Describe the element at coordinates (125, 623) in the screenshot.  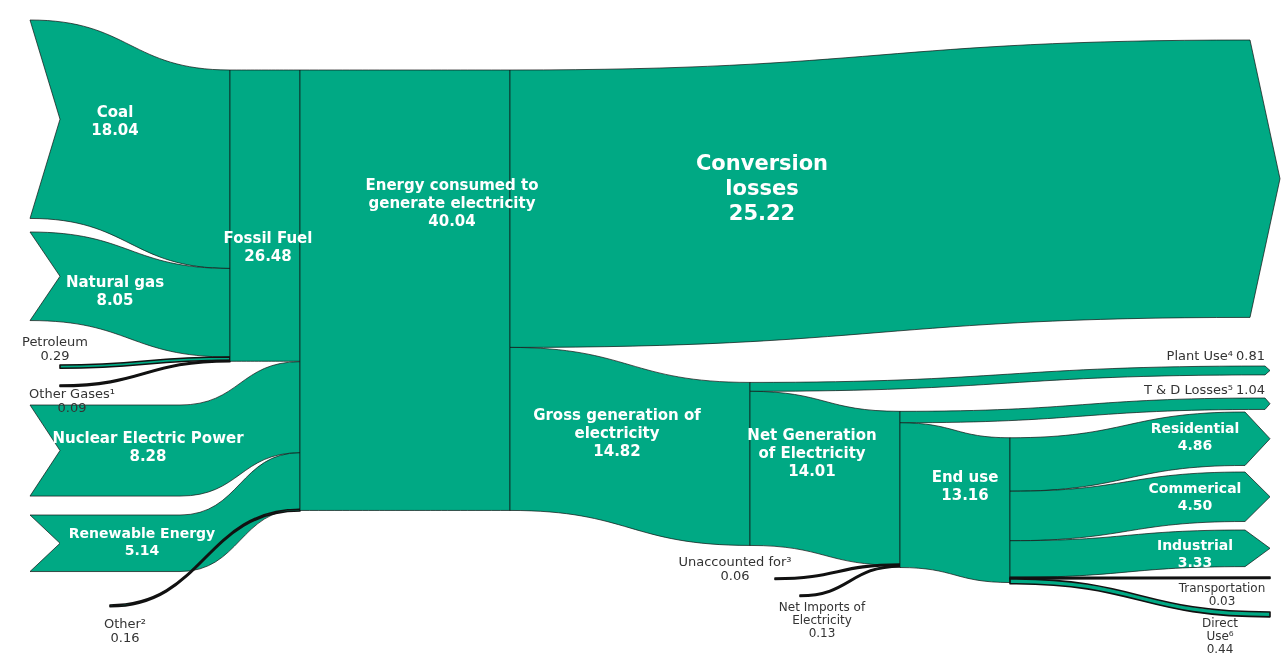
I see `category-label: Other²` at that location.